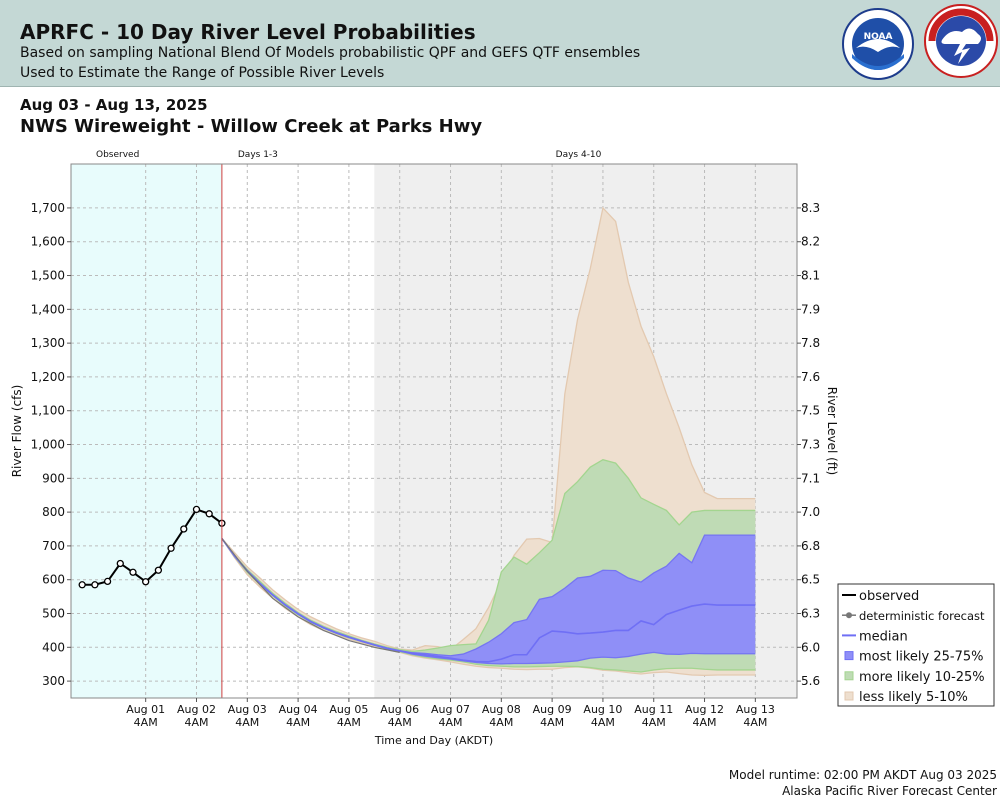 The height and width of the screenshot is (800, 1000). Describe the element at coordinates (810, 377) in the screenshot. I see `y2-tick-label: 7.6` at that location.